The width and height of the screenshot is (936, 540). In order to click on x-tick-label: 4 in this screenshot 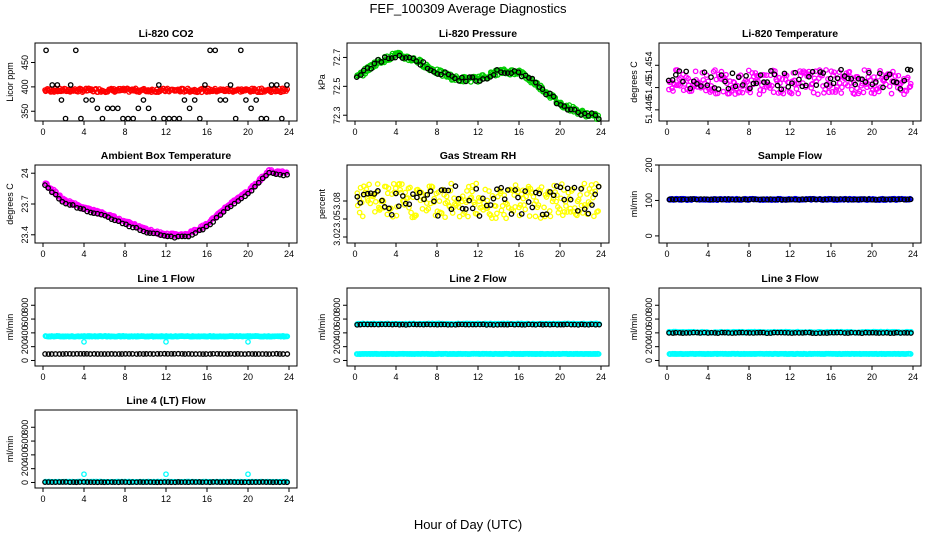, I will do `click(707, 254)`.